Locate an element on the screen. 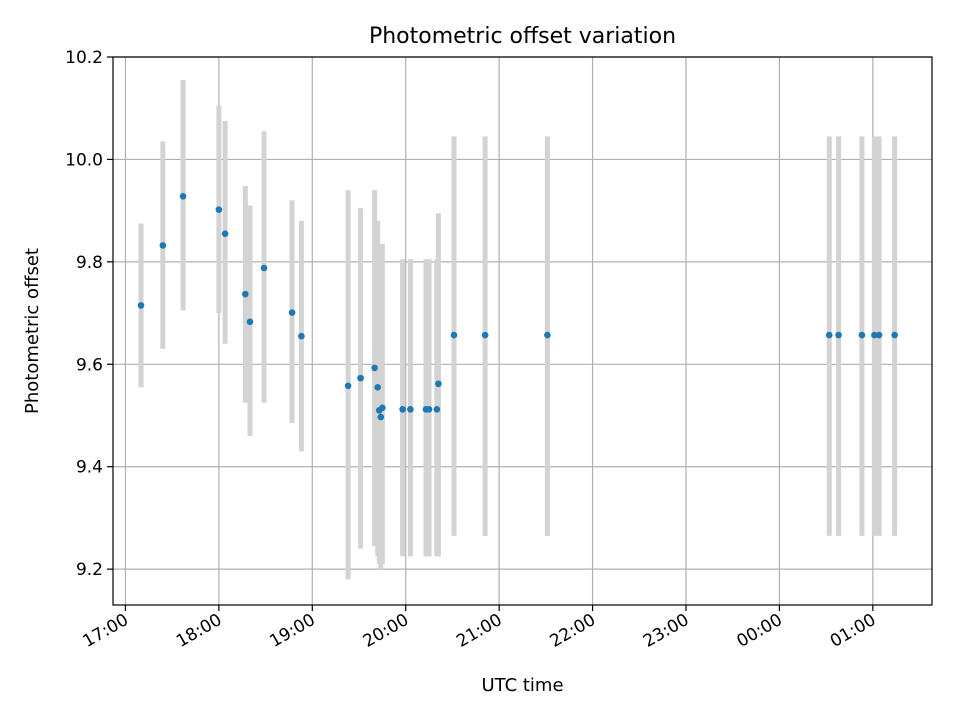 Image resolution: width=960 pixels, height=720 pixels. y-axis-label: Photometric offset is located at coordinates (32, 331).